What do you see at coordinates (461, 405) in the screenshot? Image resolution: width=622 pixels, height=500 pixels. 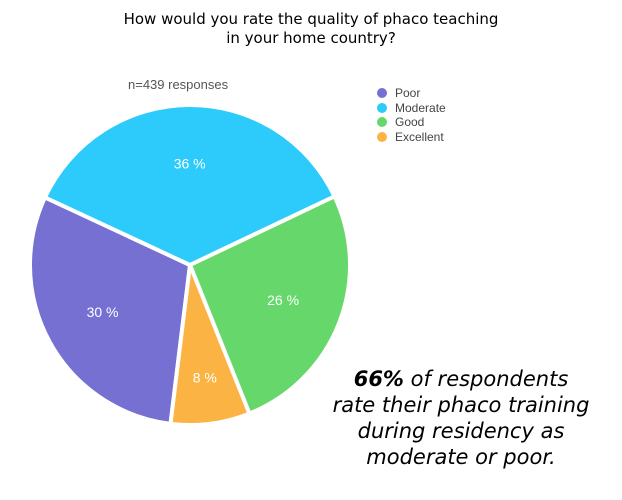 I see `callout-line-2: rate their phaco training` at bounding box center [461, 405].